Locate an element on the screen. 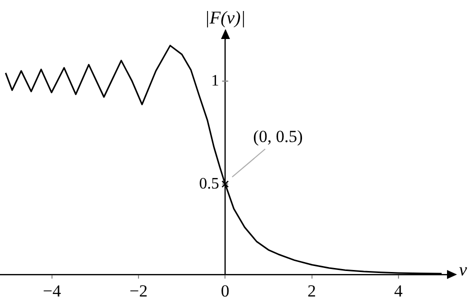 The height and width of the screenshot is (305, 474). x-axis-title: ν is located at coordinates (463, 269).